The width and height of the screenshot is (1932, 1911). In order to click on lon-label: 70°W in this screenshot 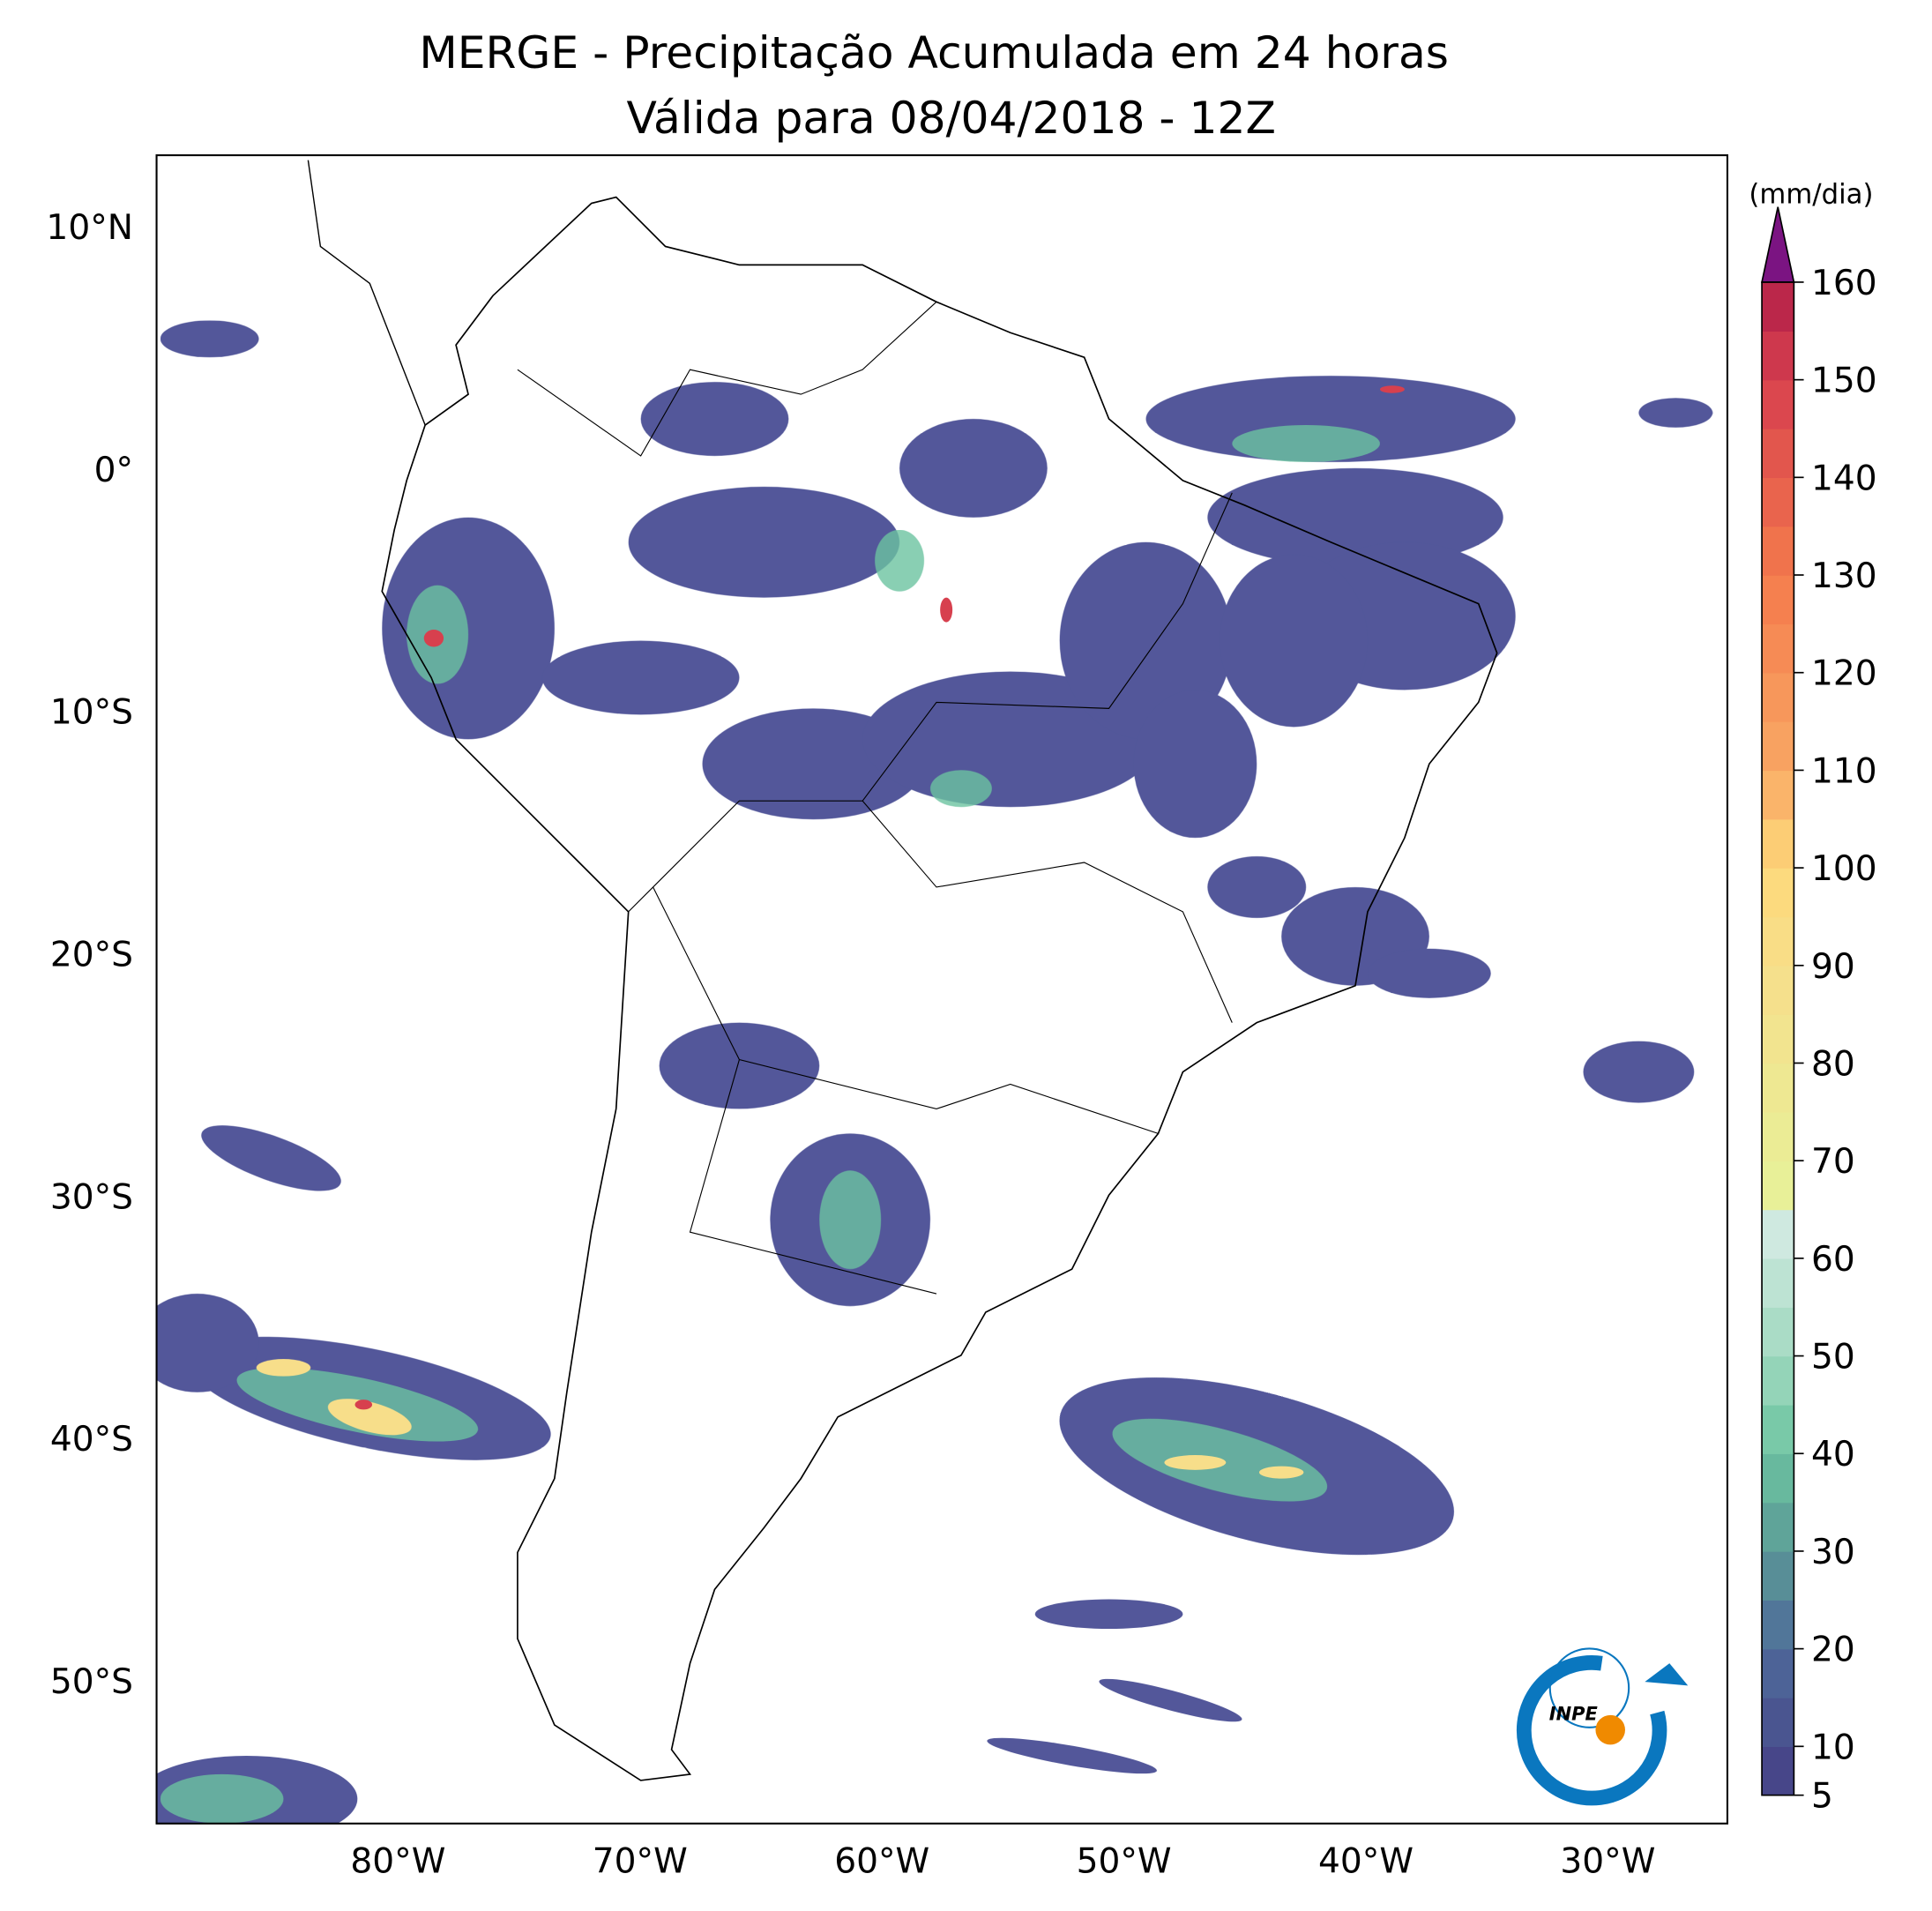, I will do `click(640, 1862)`.